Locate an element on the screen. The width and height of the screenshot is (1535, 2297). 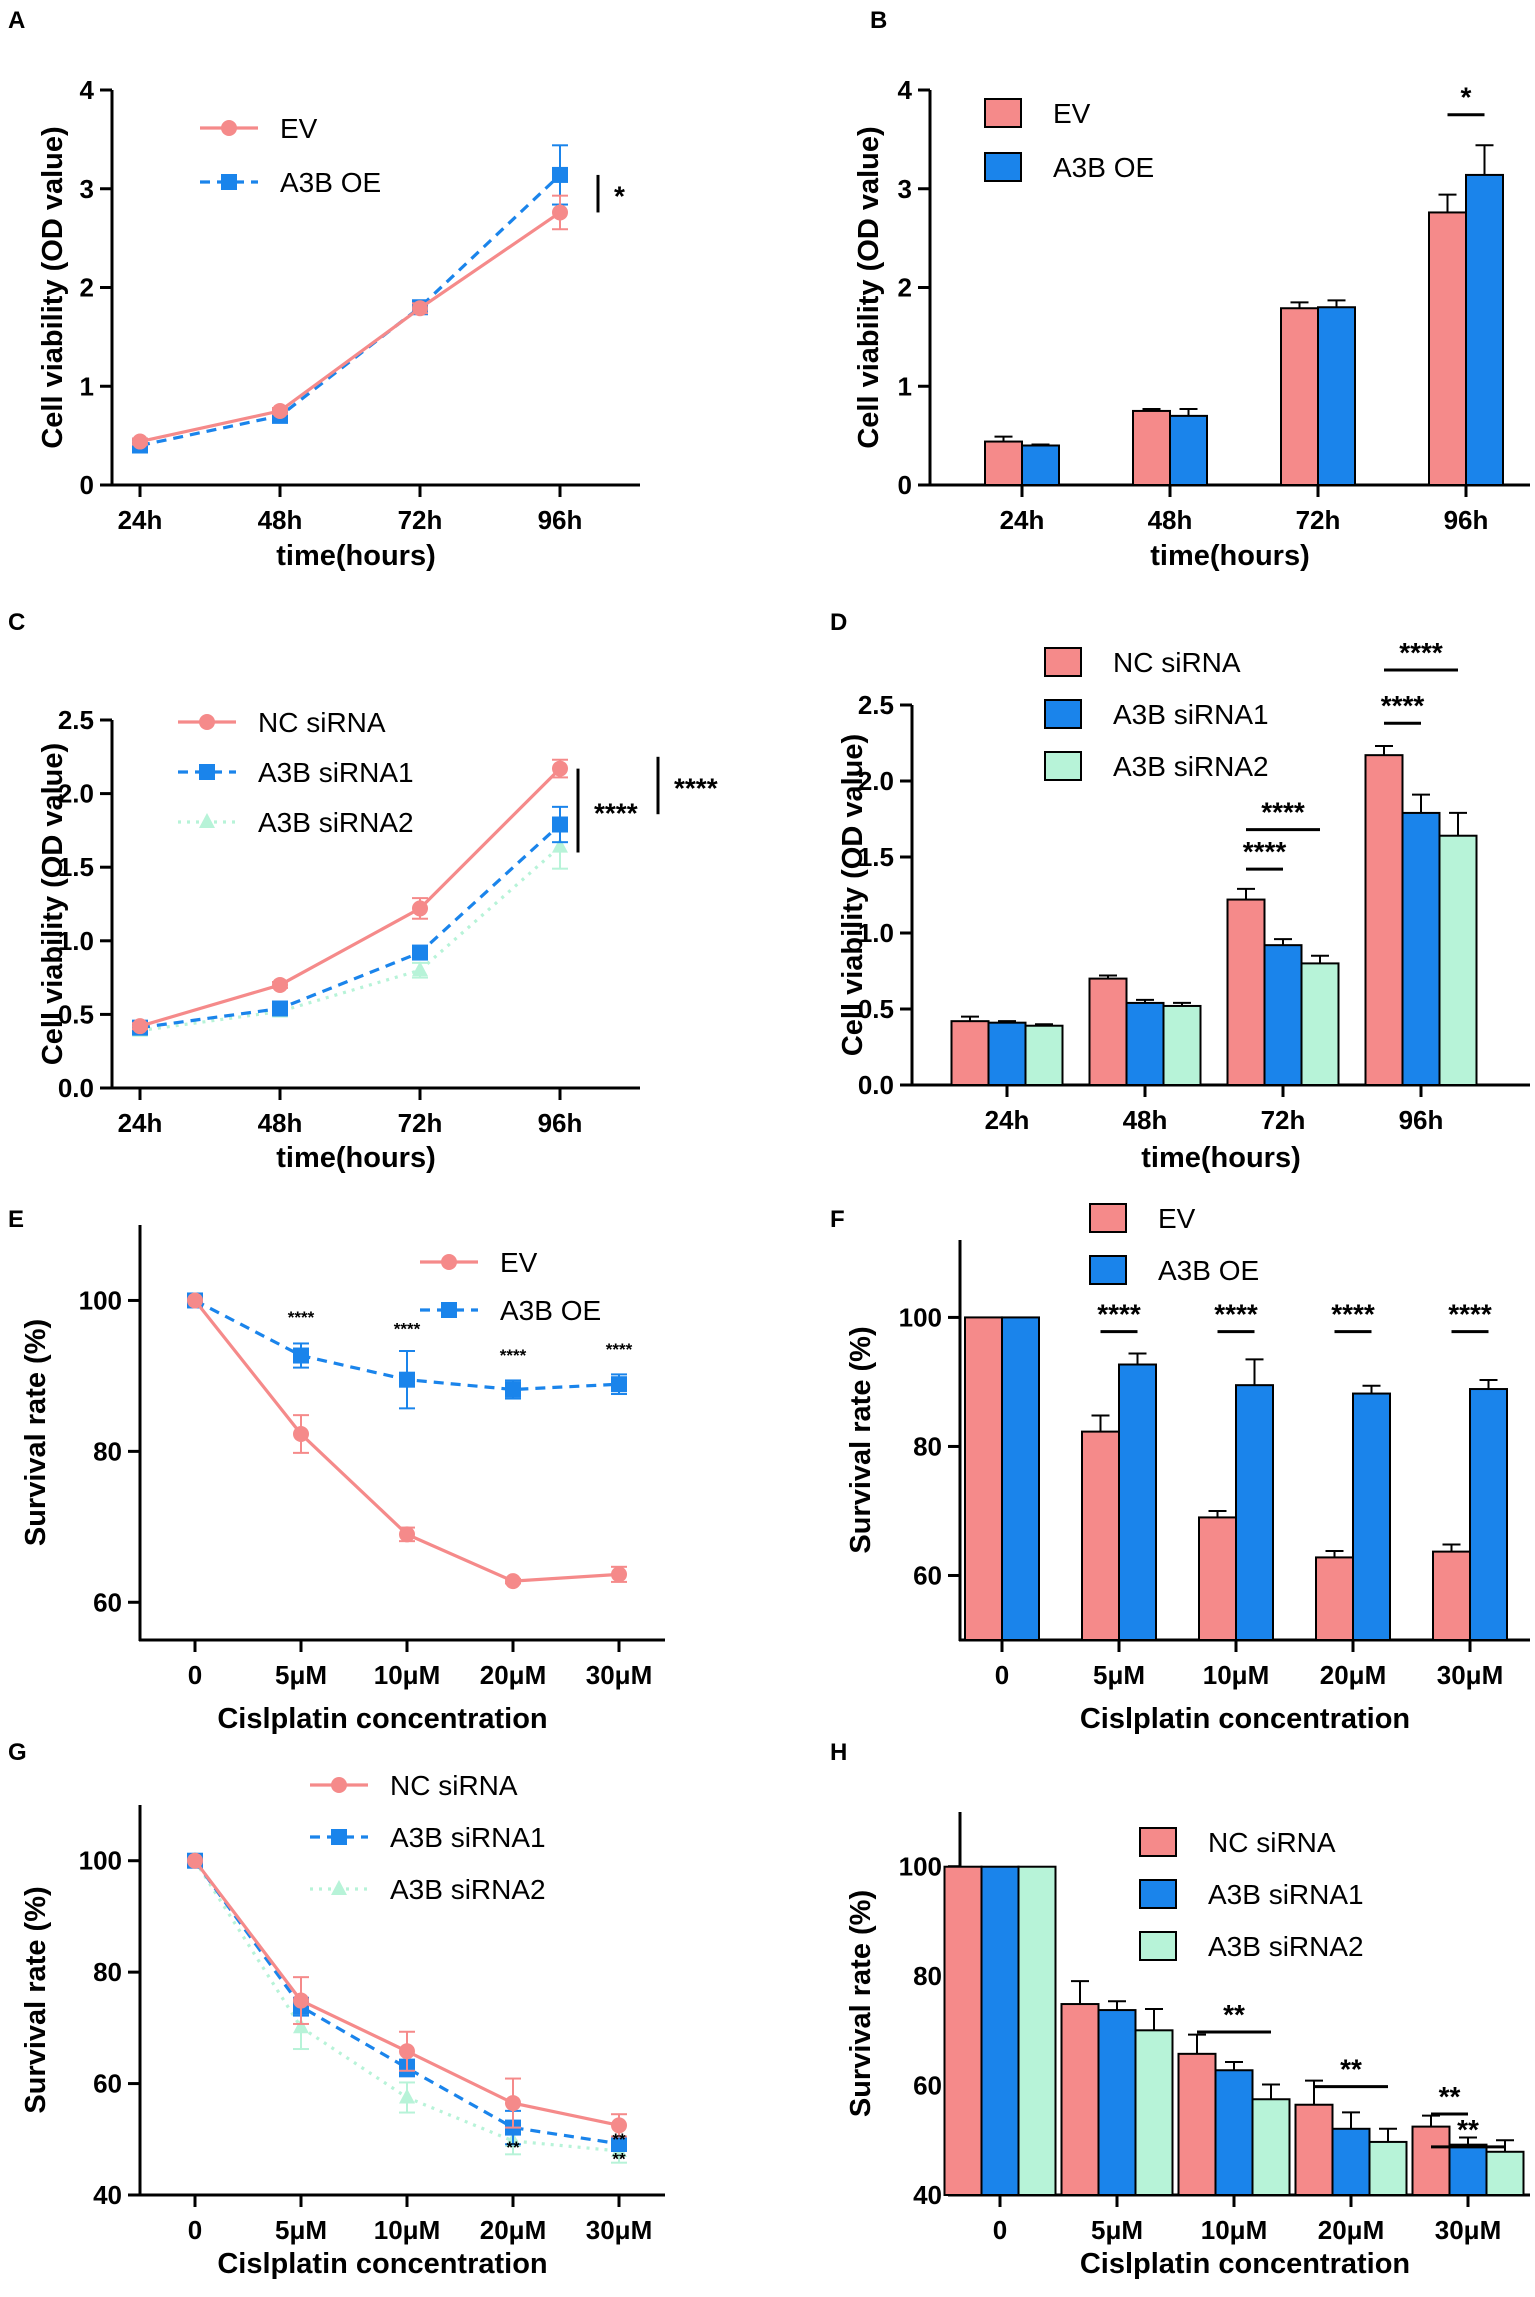
y-tick-label: 2.5 is located at coordinates (876, 705).